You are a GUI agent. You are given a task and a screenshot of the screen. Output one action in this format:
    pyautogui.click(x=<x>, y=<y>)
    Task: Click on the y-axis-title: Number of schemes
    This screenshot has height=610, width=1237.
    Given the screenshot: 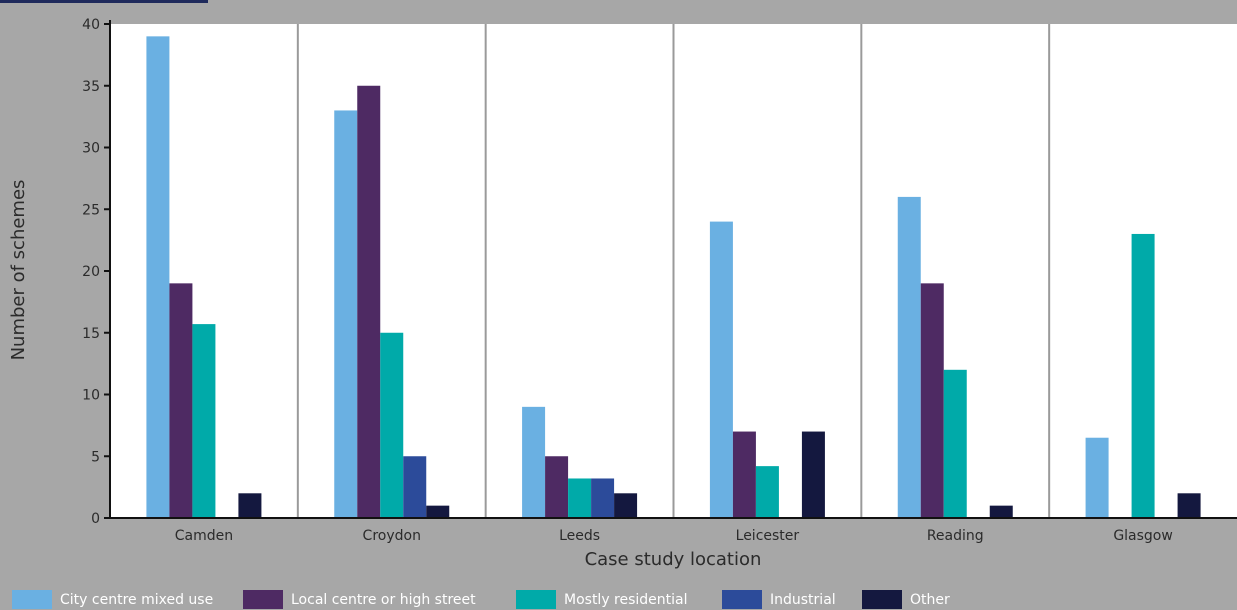 What is the action you would take?
    pyautogui.click(x=18, y=270)
    